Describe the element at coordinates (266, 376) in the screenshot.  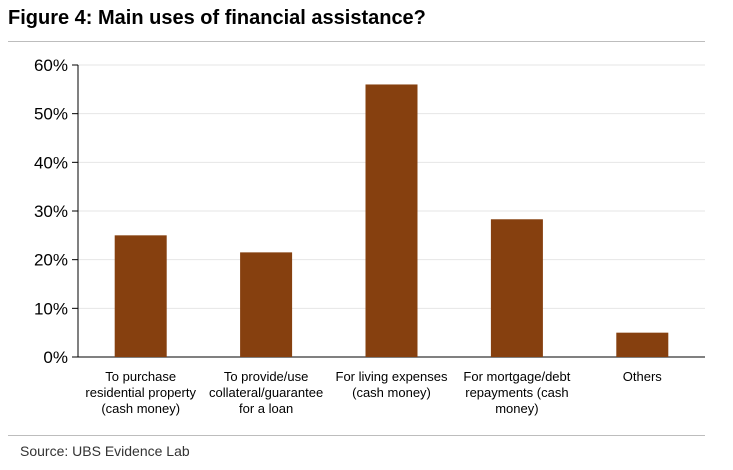
I see `category-label-line: To provide/use` at that location.